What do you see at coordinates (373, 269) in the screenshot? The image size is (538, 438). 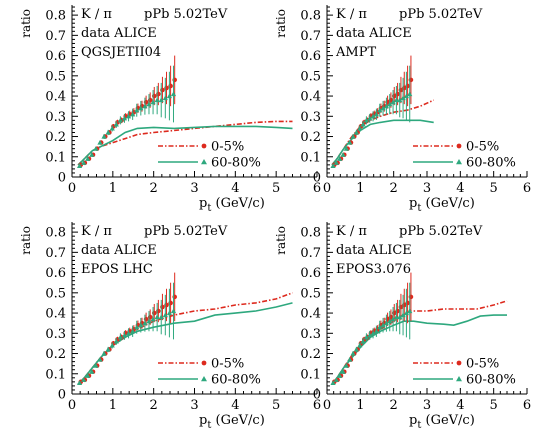 I see `annotation-model: EPOS3.076` at bounding box center [373, 269].